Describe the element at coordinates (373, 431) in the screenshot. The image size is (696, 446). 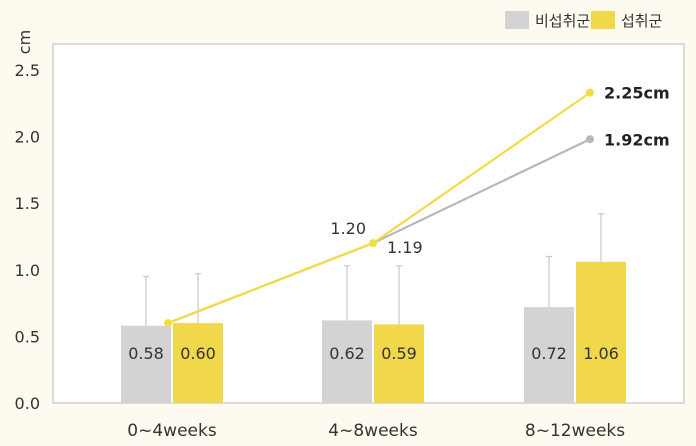
I see `x-category-label: 4~8weeks` at that location.